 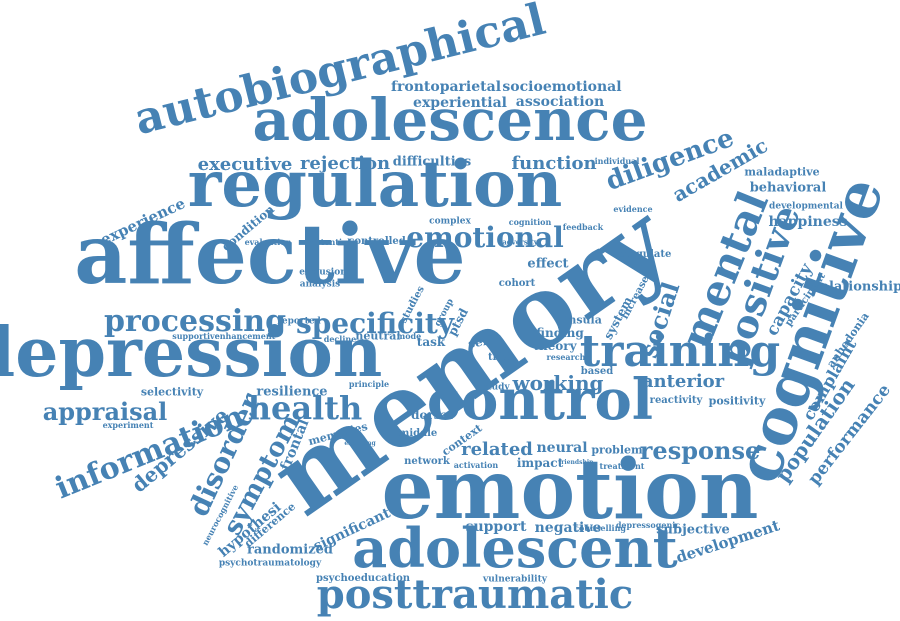 I want to click on word-analysis: analysis, so click(x=320, y=284).